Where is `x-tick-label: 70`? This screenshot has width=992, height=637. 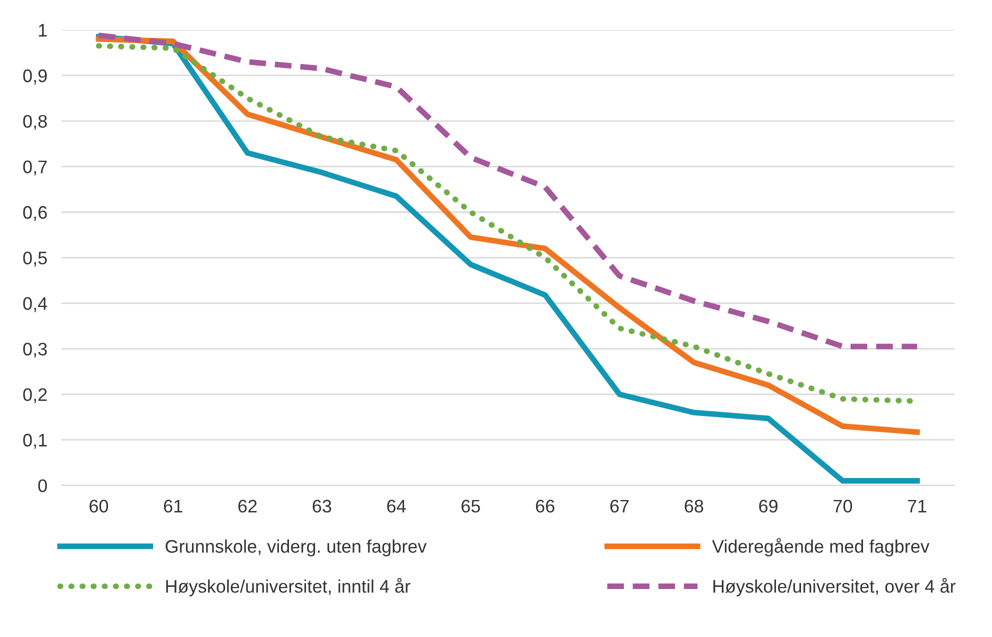 x-tick-label: 70 is located at coordinates (843, 506).